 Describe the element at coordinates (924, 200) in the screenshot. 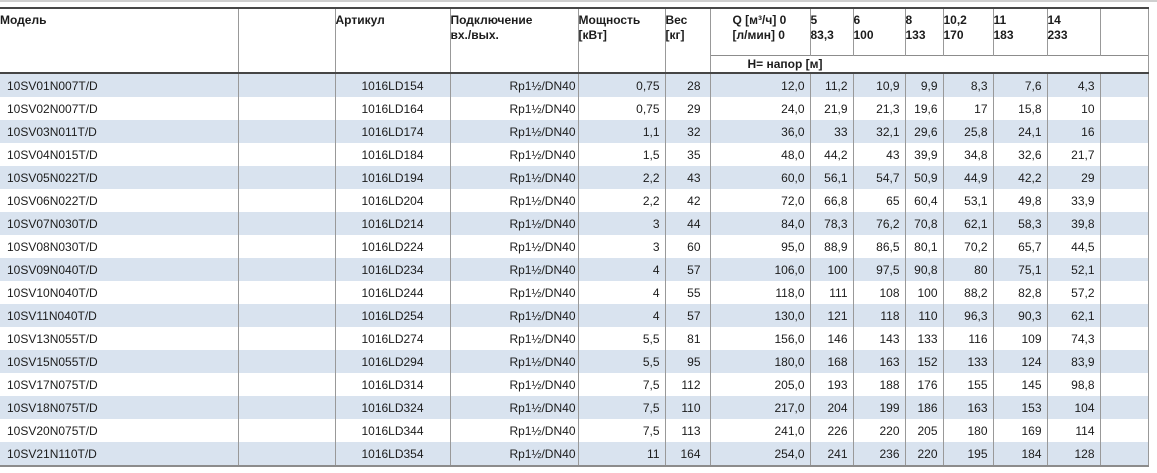

I see `h-cell: 60,4` at that location.